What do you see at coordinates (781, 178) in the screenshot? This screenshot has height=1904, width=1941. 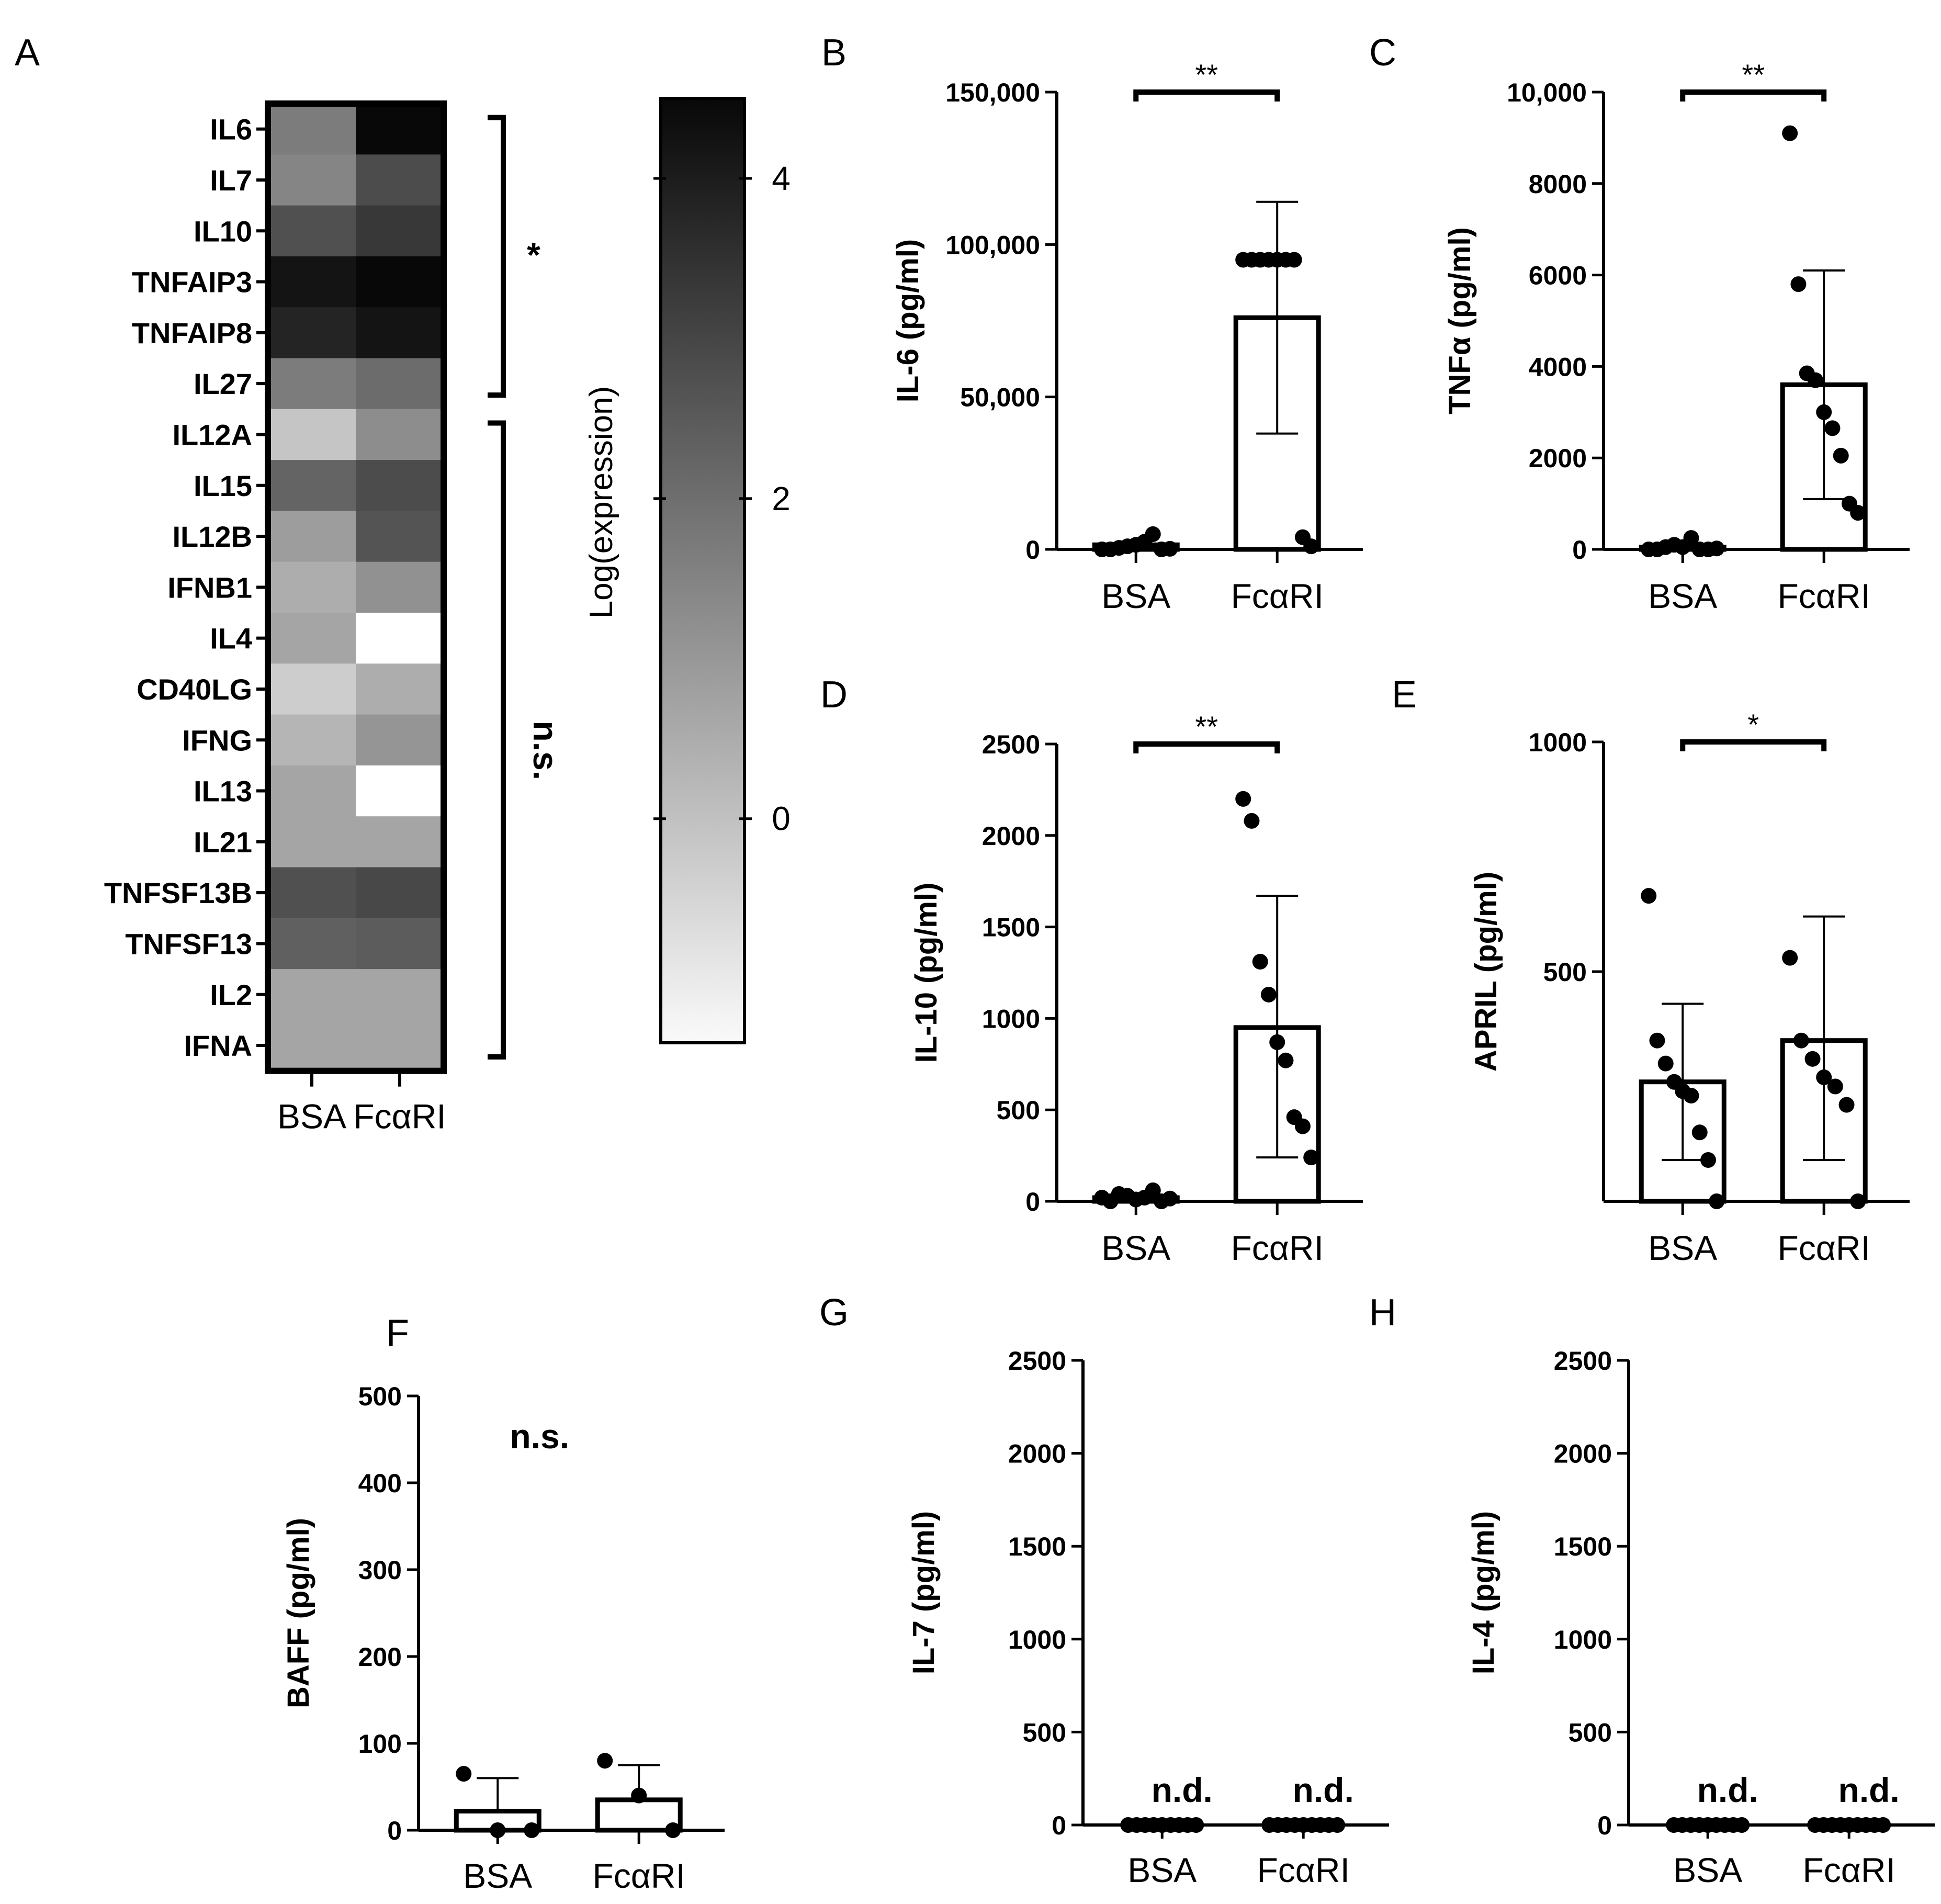 I see `colorbar-tick-label: 4` at bounding box center [781, 178].